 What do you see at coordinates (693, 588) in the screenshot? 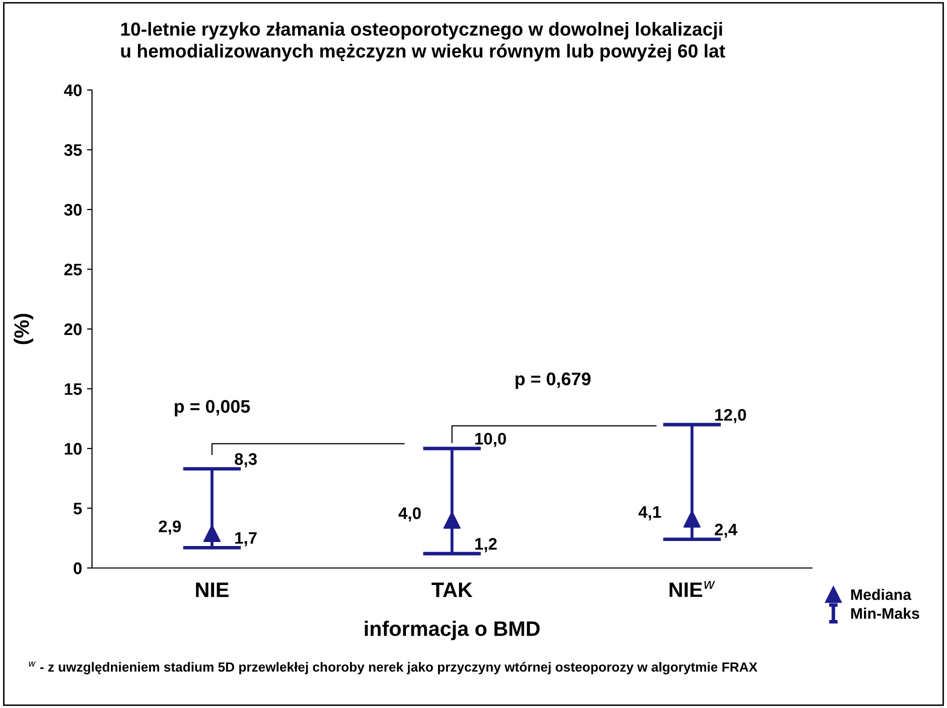
I see `x-tick-label: NIE$^{w}$` at bounding box center [693, 588].